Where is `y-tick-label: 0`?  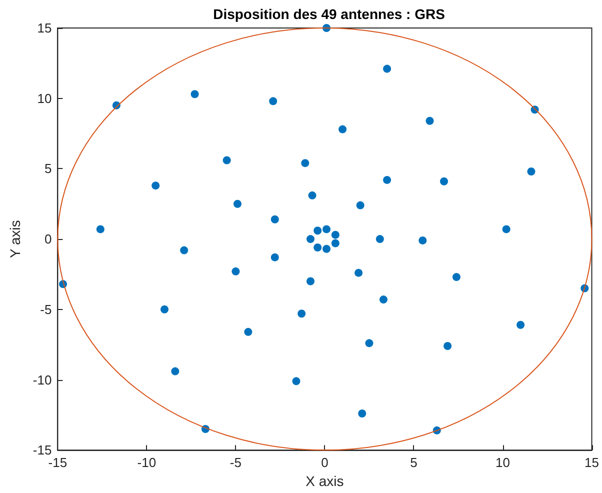
y-tick-label: 0 is located at coordinates (48, 239).